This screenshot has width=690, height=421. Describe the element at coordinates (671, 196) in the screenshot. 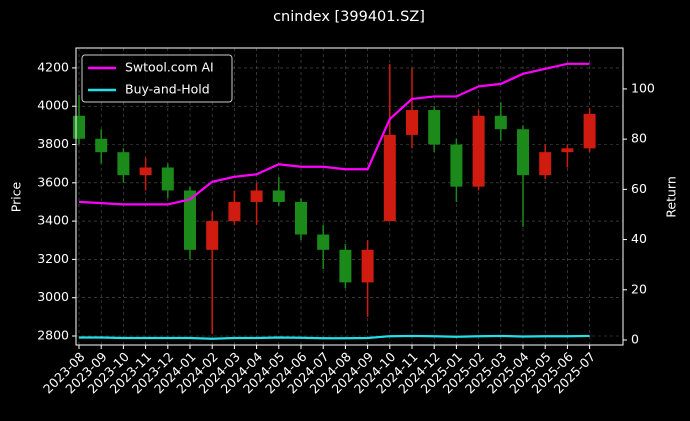

I see `y2-axis-label: Return` at that location.